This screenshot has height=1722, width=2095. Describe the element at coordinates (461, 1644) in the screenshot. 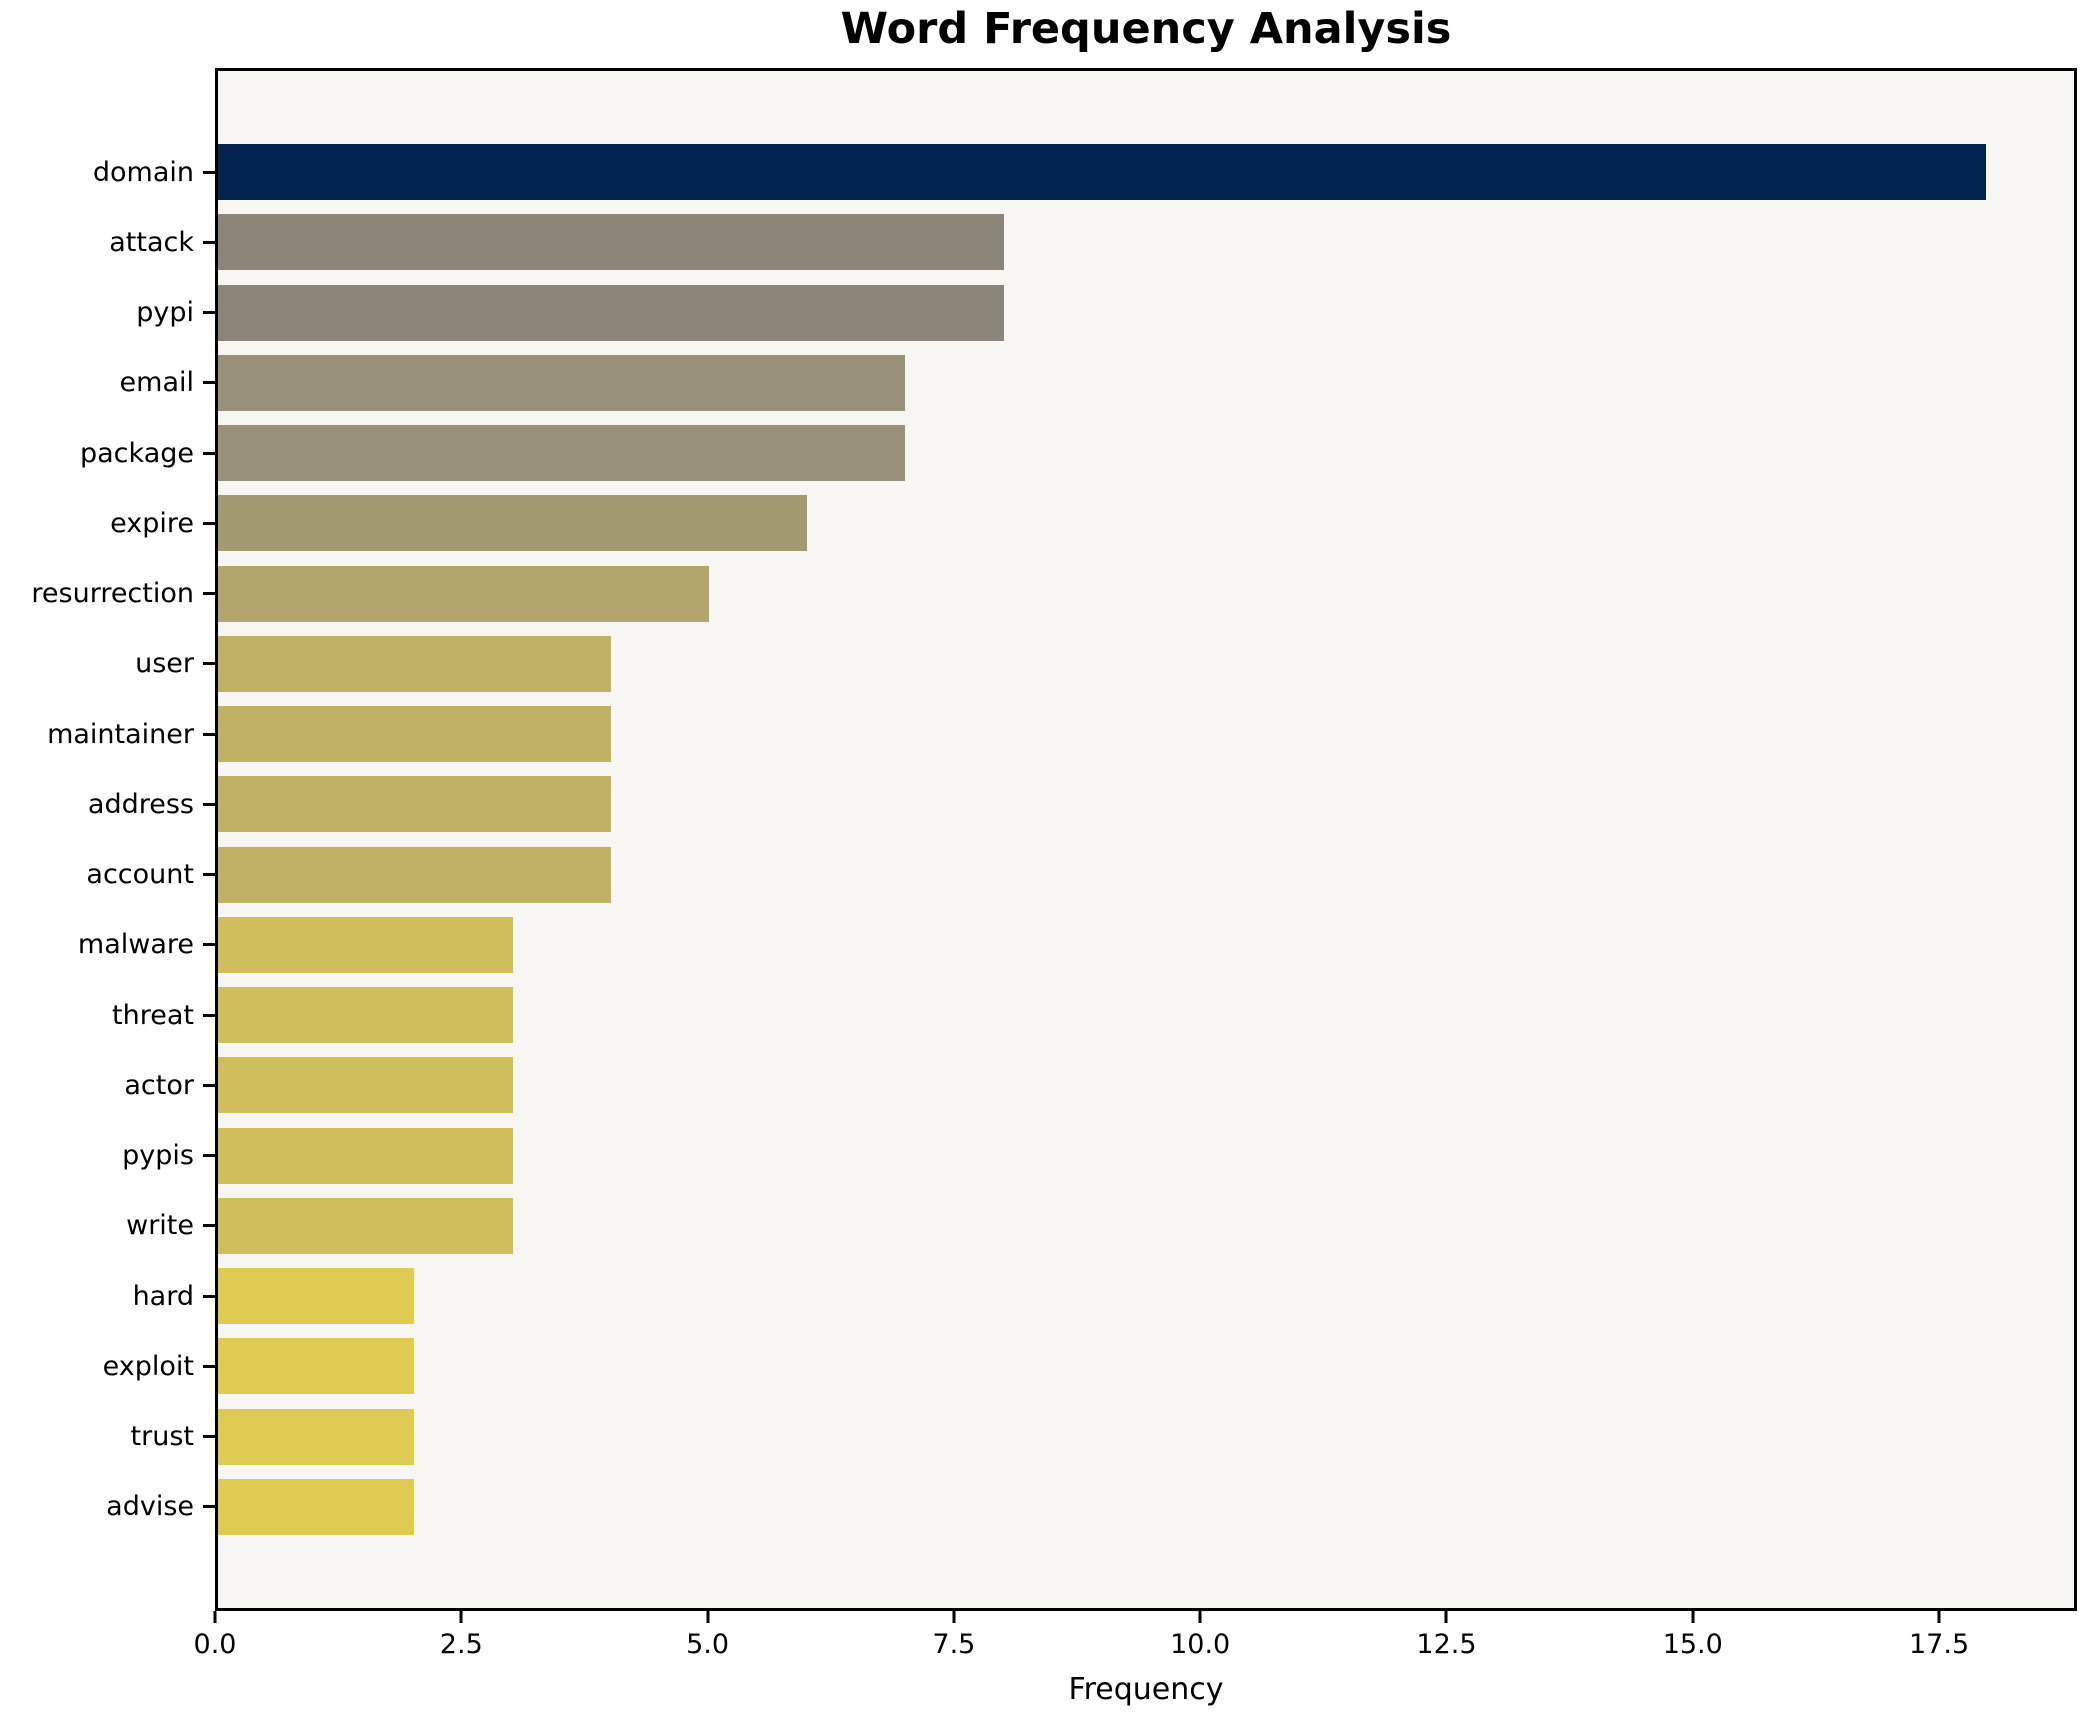

I see `x-tick-label: 2.5` at that location.